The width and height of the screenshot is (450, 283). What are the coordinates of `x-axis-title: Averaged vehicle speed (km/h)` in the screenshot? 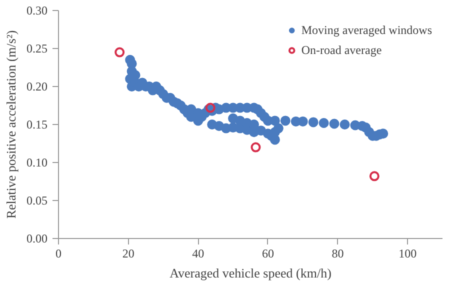 It's located at (251, 273).